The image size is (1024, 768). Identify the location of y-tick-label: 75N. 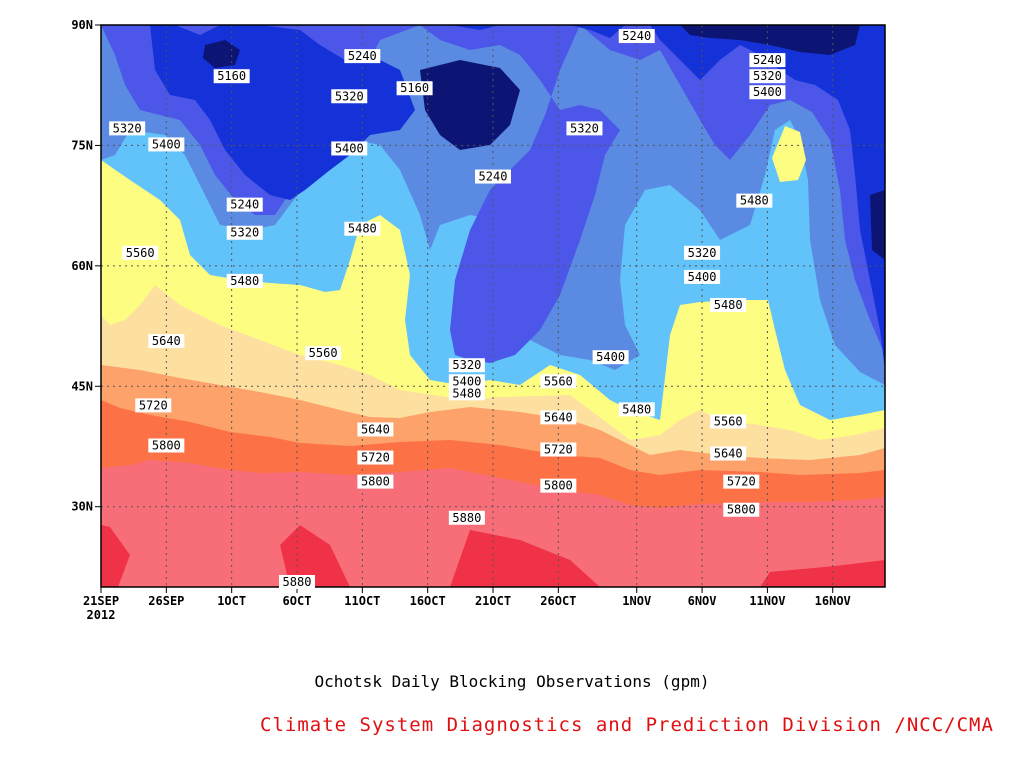
(82, 145).